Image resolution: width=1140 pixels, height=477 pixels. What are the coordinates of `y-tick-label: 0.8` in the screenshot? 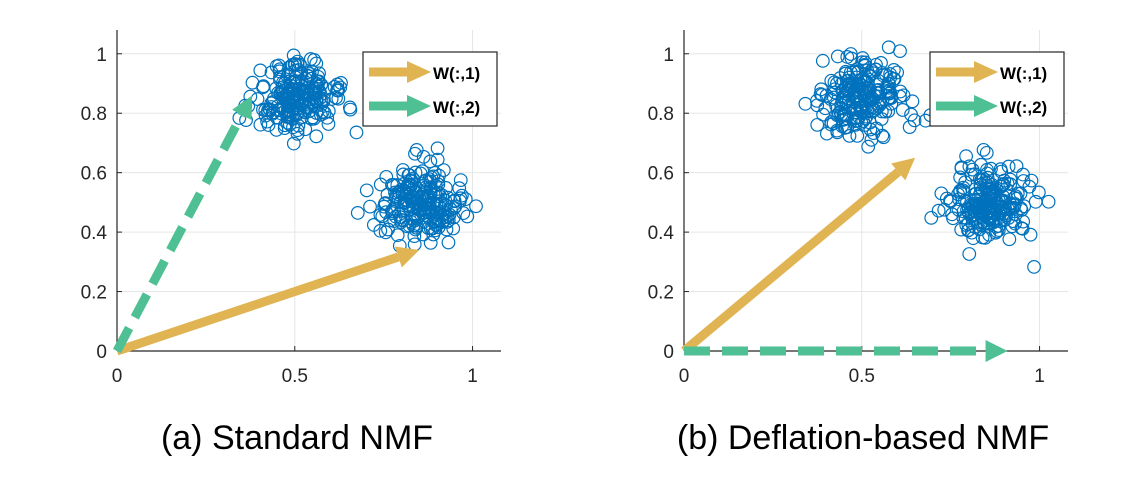 It's located at (94, 114).